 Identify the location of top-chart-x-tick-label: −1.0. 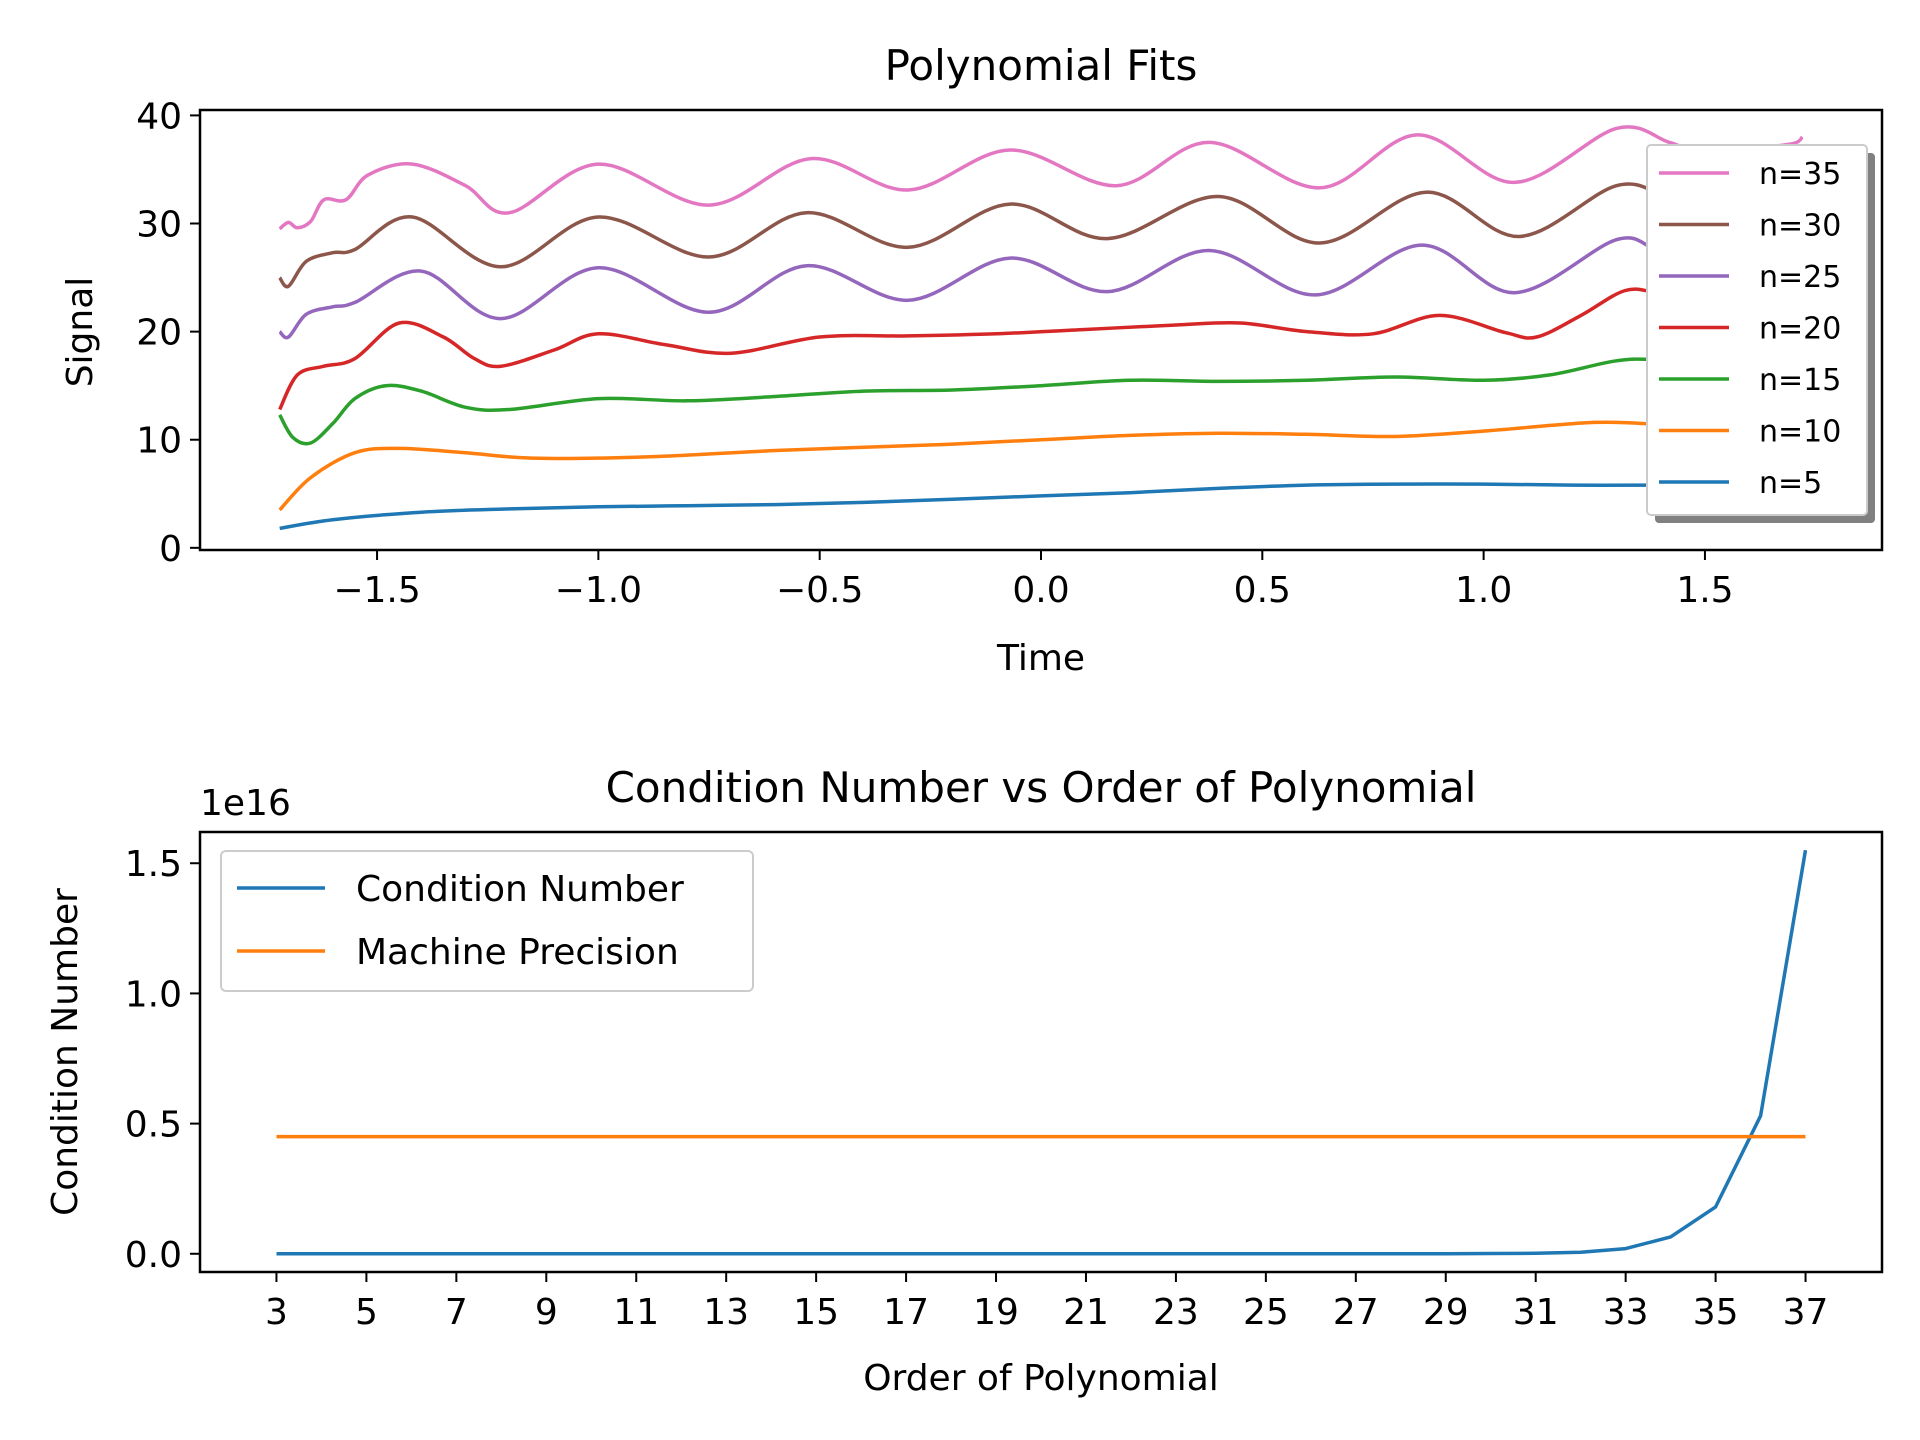
(598, 590).